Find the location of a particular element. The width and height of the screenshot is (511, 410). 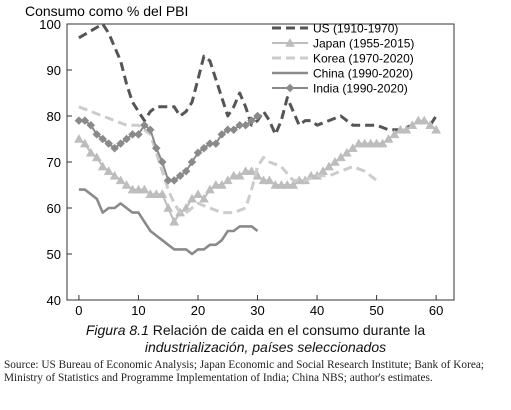

y-tick-label: 80 is located at coordinates (54, 116).